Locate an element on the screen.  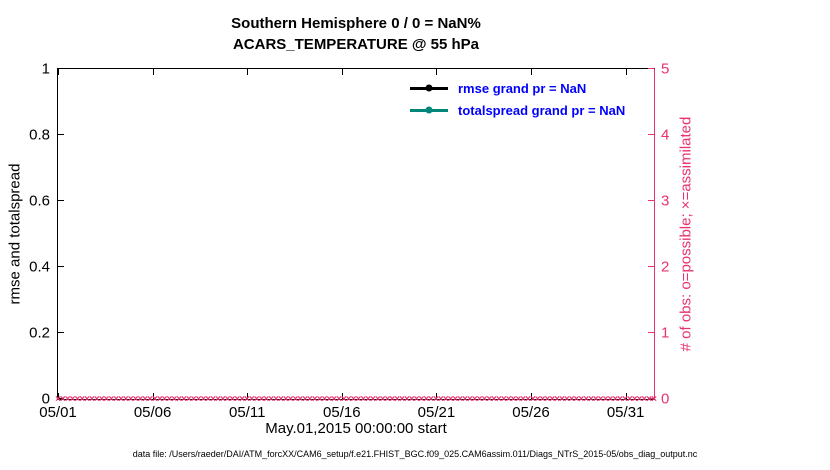
right-y-axis-label: # of obs: o=possible; ×=assimilated is located at coordinates (686, 234).